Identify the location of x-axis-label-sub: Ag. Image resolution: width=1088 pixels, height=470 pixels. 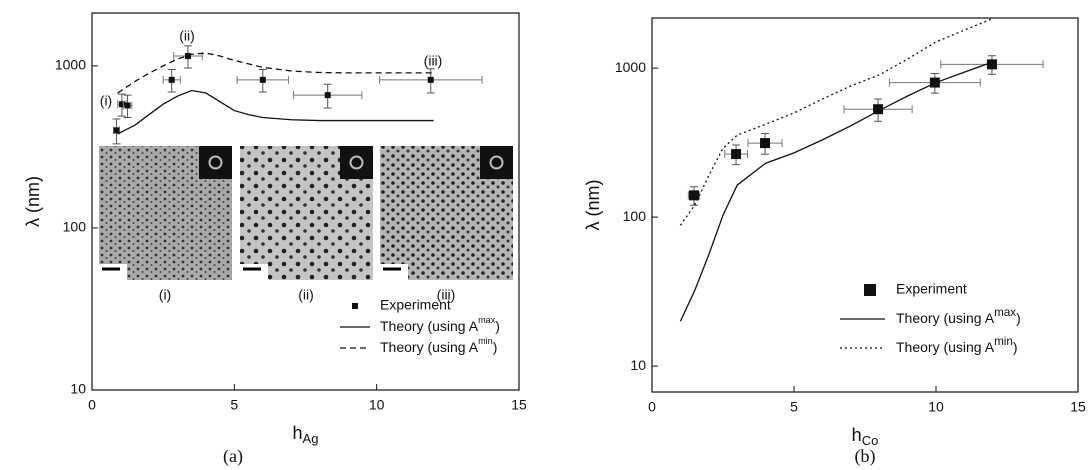
(311, 438).